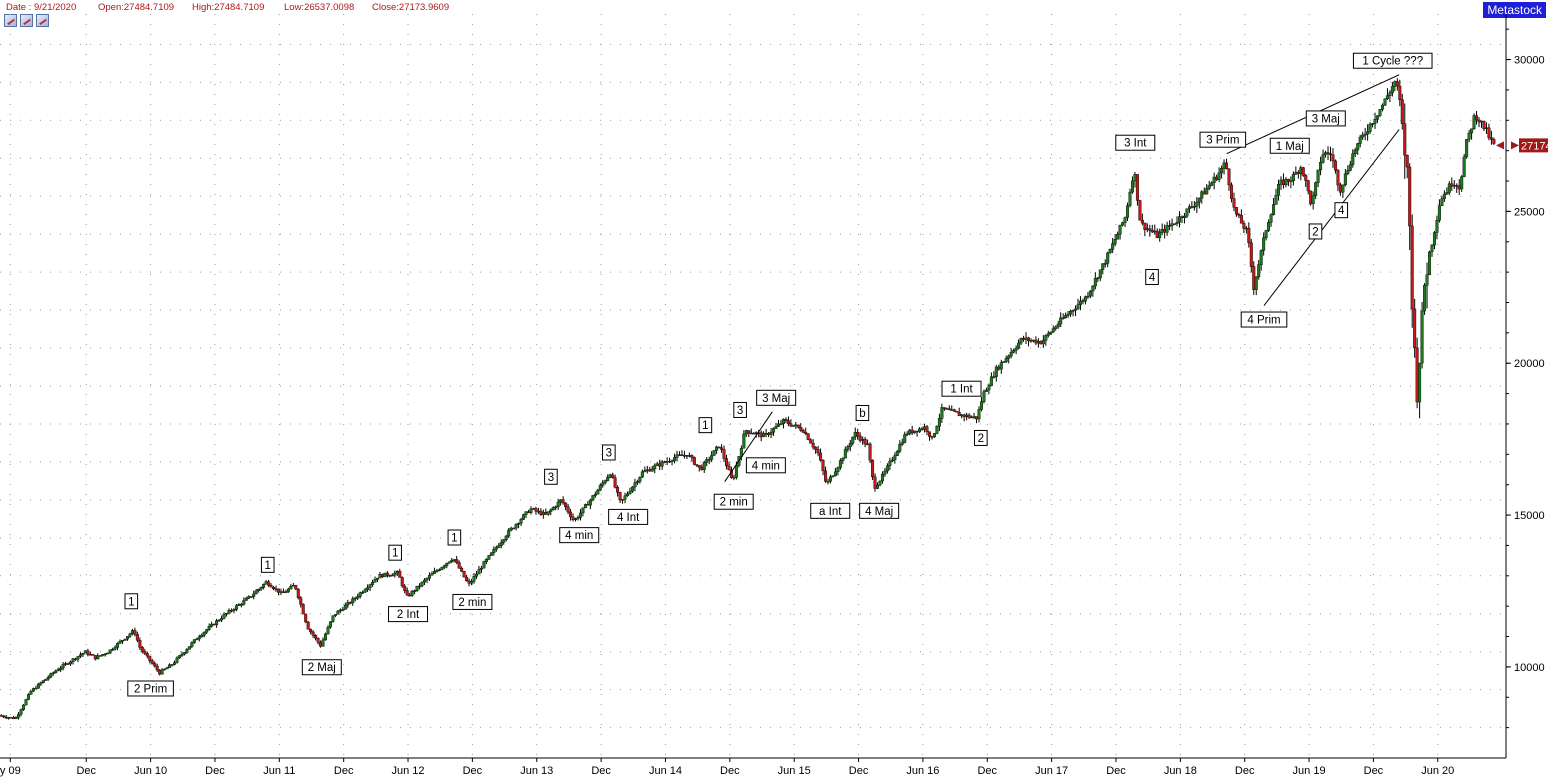 The width and height of the screenshot is (1548, 778). I want to click on wave-label: 1, so click(454, 537).